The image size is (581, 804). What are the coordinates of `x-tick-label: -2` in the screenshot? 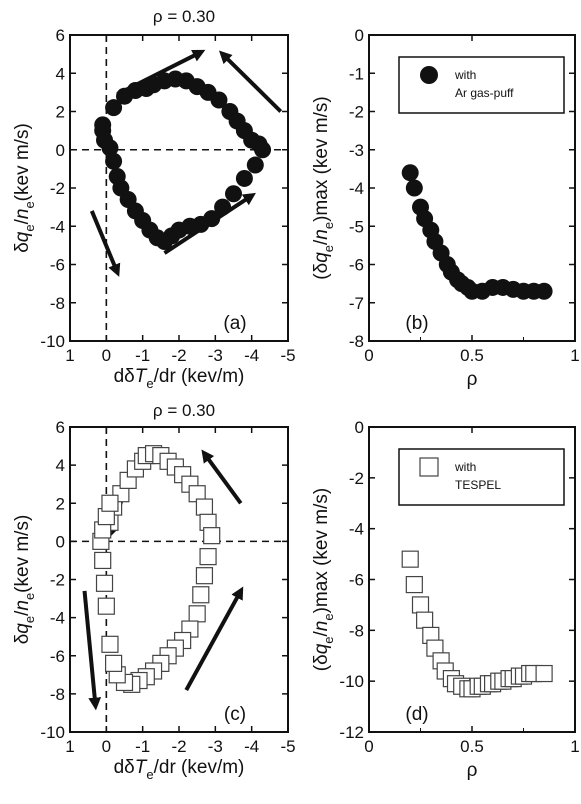 It's located at (178, 355).